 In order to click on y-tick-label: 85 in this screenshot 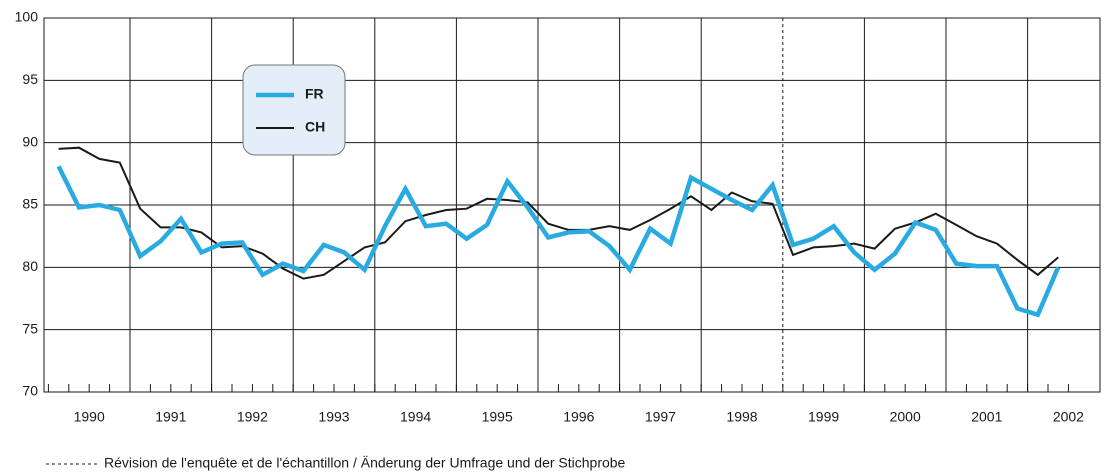, I will do `click(30, 204)`.